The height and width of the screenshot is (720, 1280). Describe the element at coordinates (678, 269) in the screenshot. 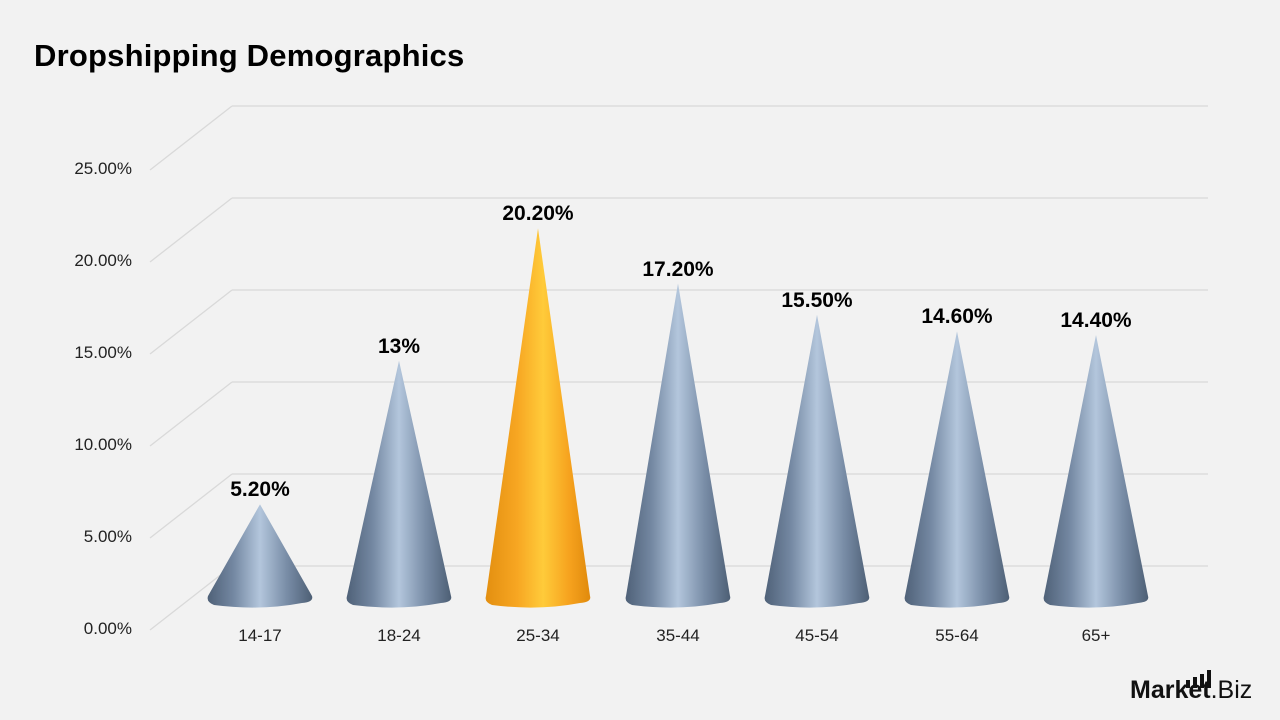

I see `data-label: 17.20%` at that location.